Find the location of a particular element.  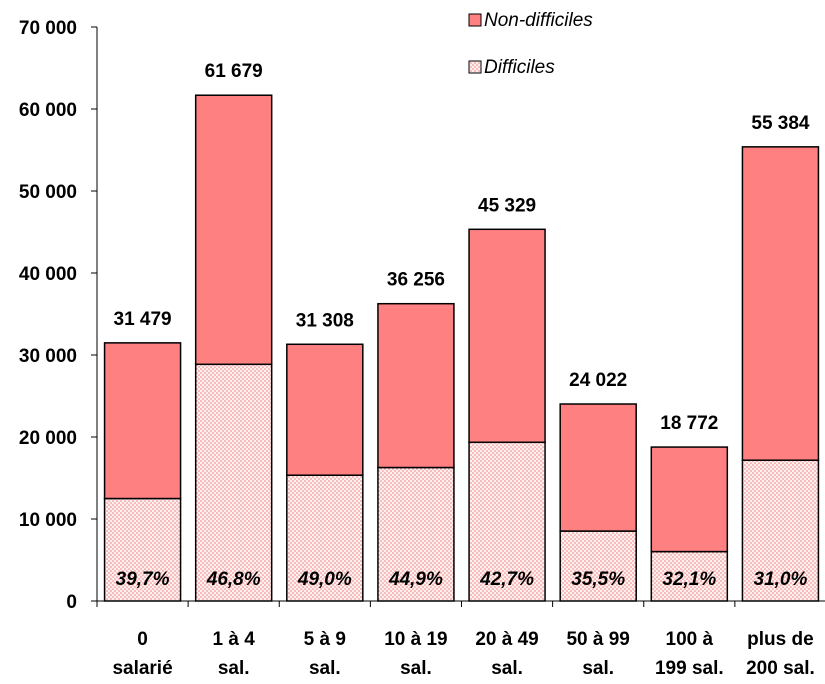

bar-group: 55 384 31,0% is located at coordinates (780, 357).